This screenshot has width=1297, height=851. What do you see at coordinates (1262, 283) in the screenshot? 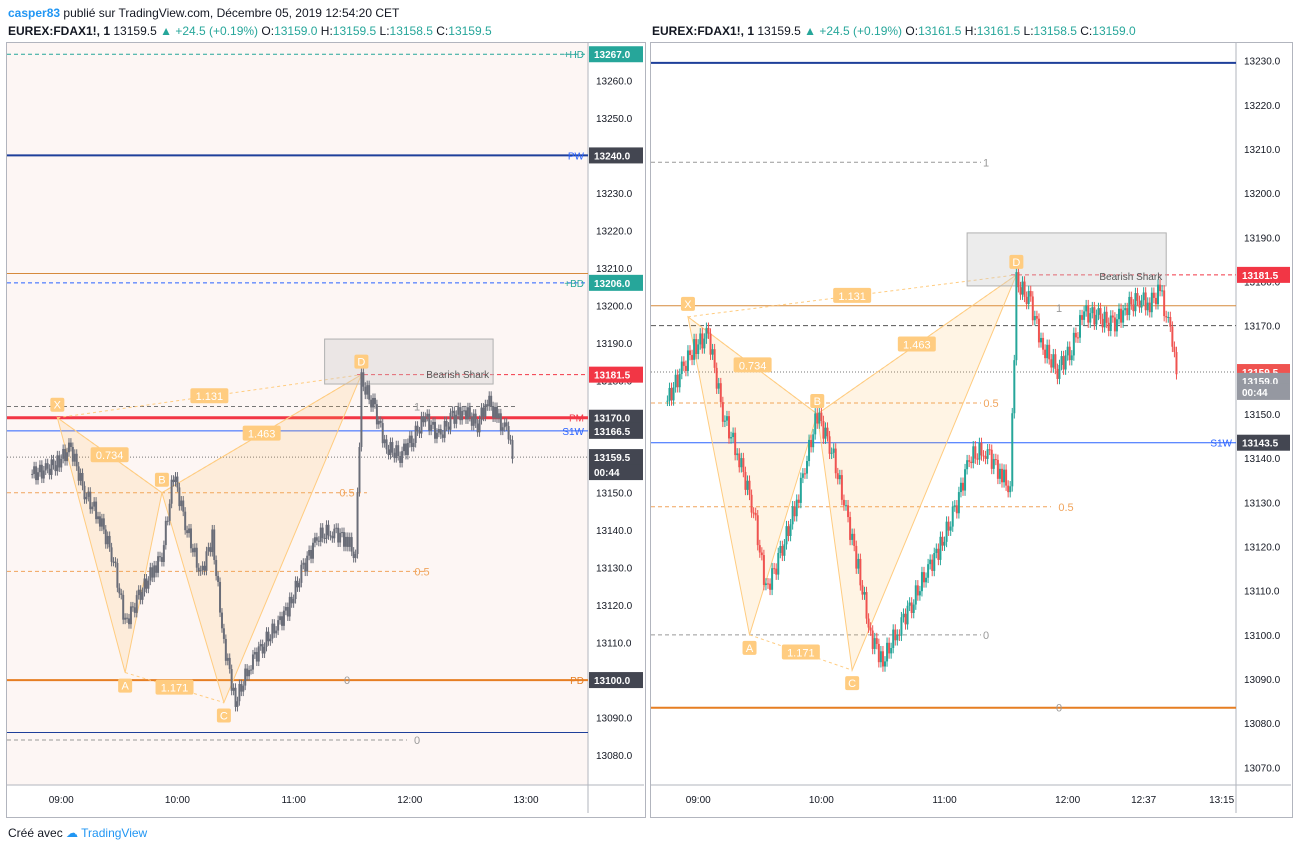
I see `y-tick-label: 13180.0` at bounding box center [1262, 283].